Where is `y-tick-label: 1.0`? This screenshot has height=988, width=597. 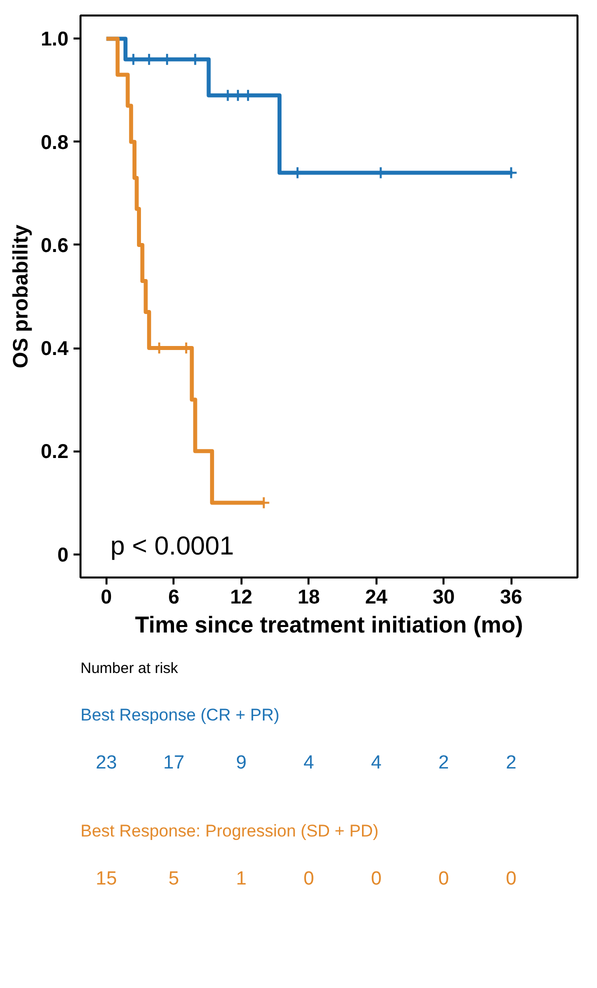
y-tick-label: 1.0 is located at coordinates (54, 39).